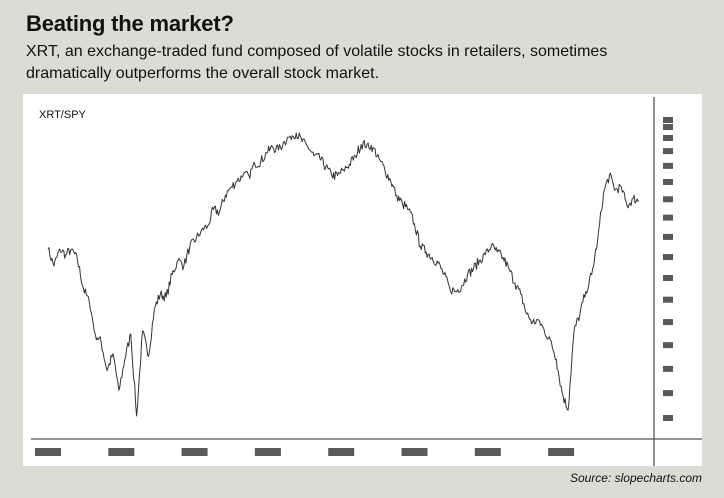 Image resolution: width=724 pixels, height=498 pixels. What do you see at coordinates (635, 478) in the screenshot?
I see `source-note: Source: slopecharts.com` at bounding box center [635, 478].